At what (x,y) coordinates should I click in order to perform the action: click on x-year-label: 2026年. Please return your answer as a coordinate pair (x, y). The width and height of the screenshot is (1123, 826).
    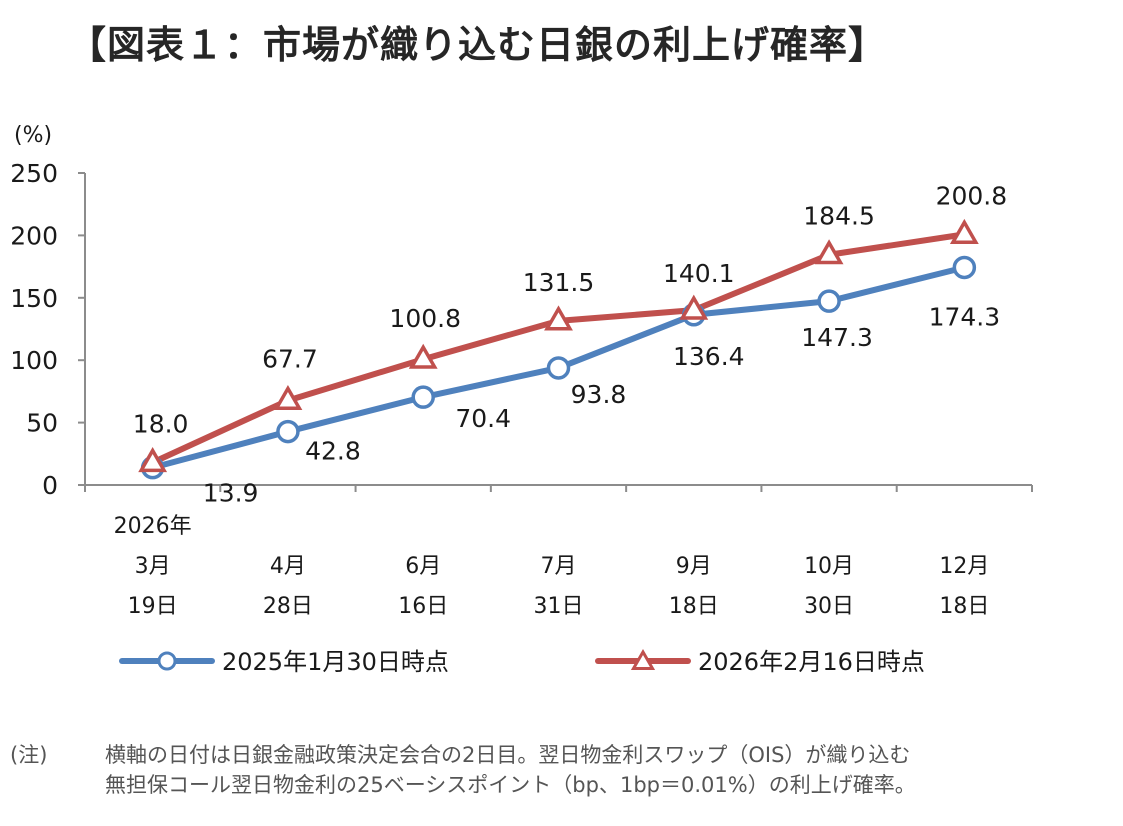
    Looking at the image, I should click on (153, 526).